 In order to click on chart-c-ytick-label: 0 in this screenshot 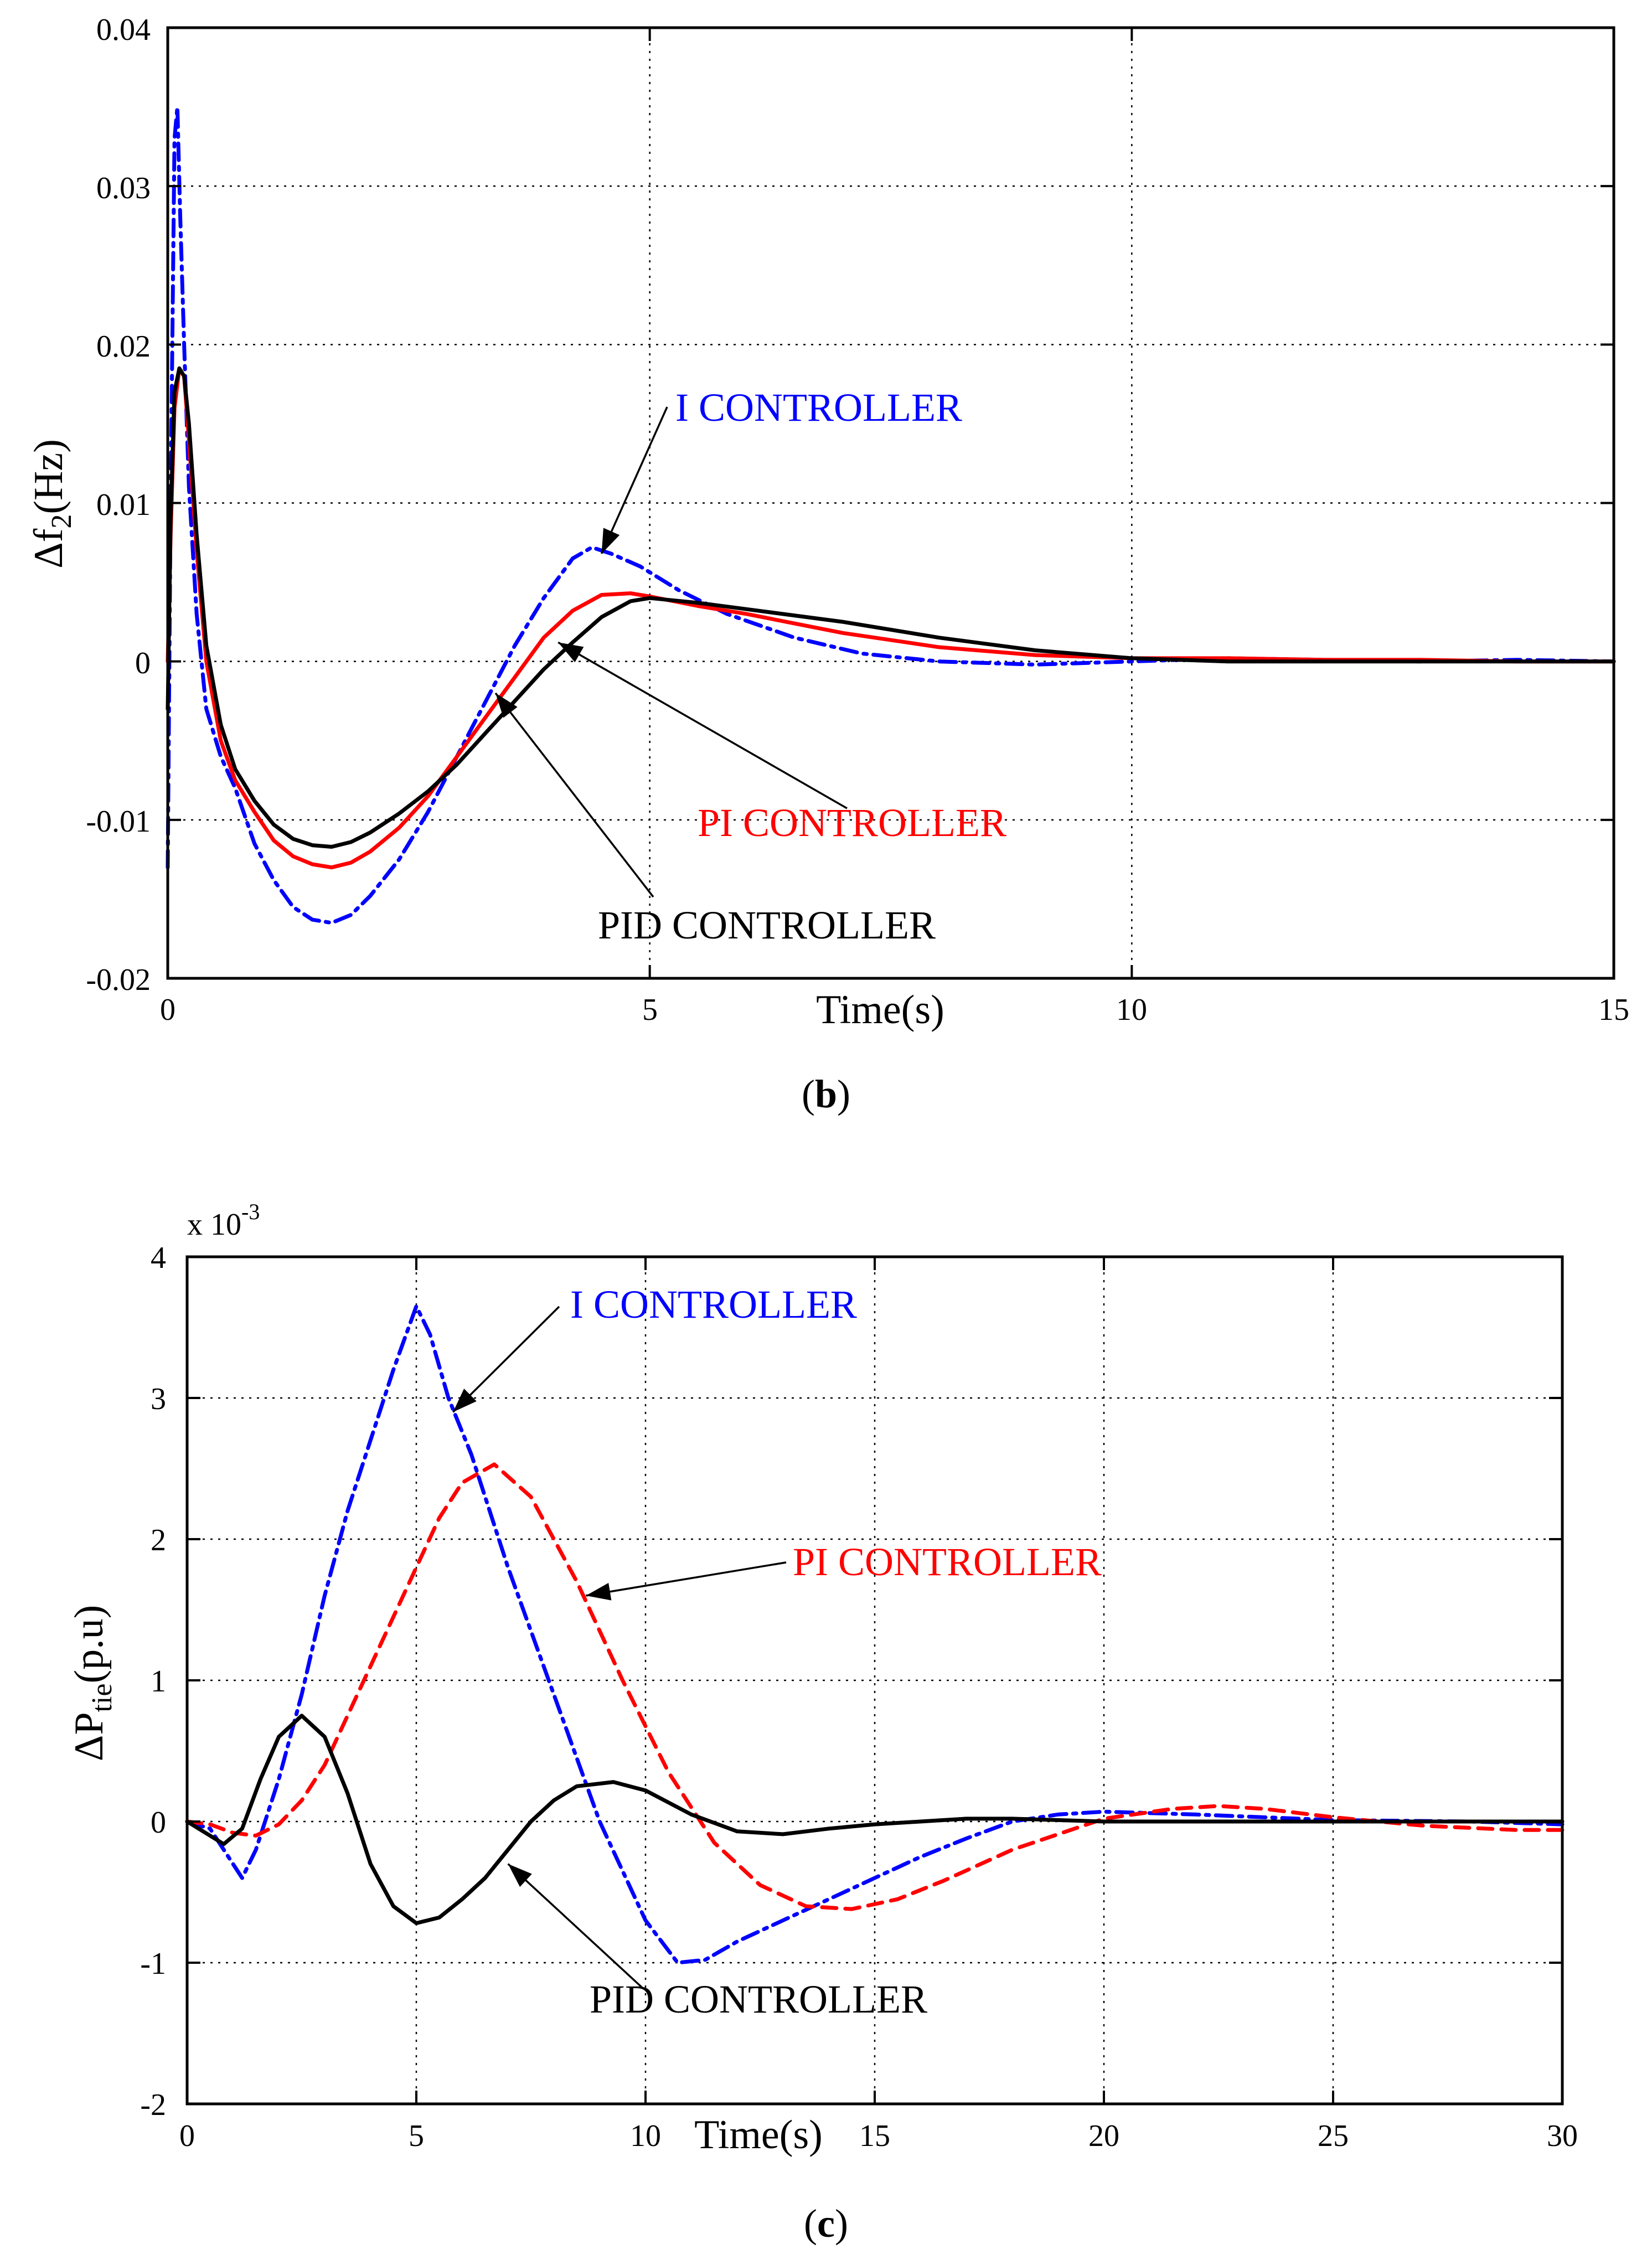, I will do `click(158, 1822)`.